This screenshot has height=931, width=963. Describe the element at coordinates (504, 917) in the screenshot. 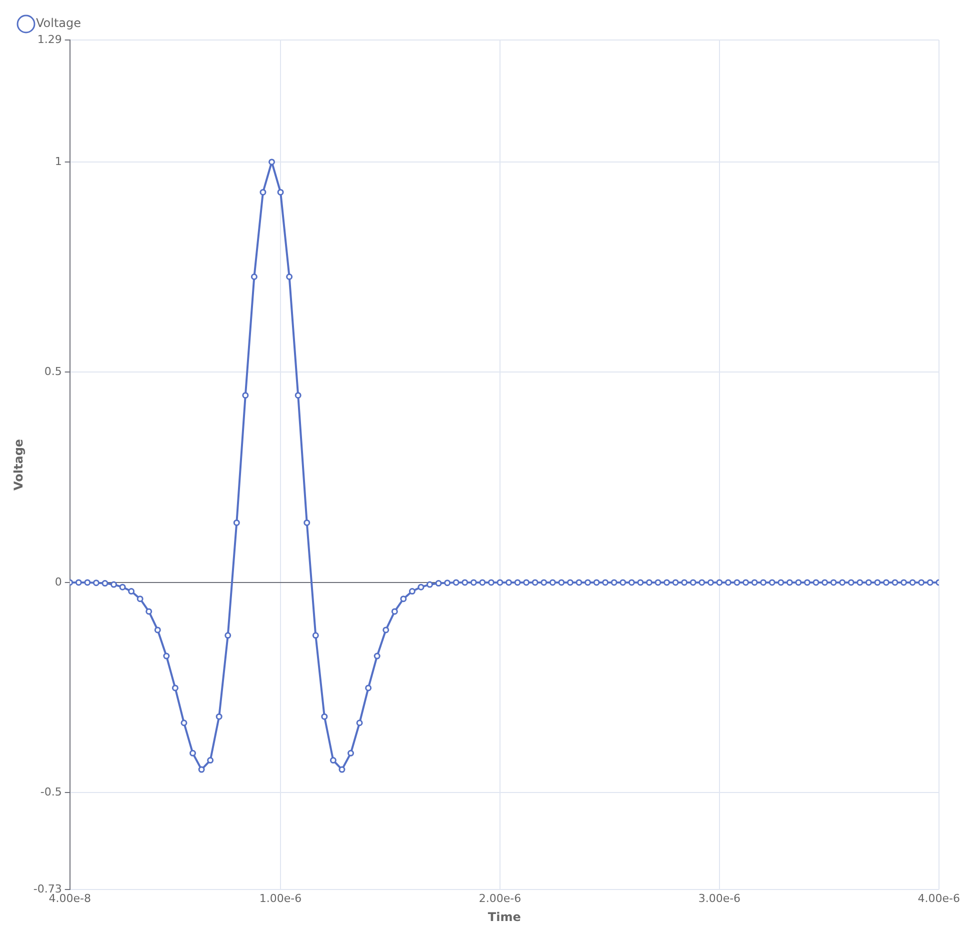

I see `x-axis-title: Time` at that location.